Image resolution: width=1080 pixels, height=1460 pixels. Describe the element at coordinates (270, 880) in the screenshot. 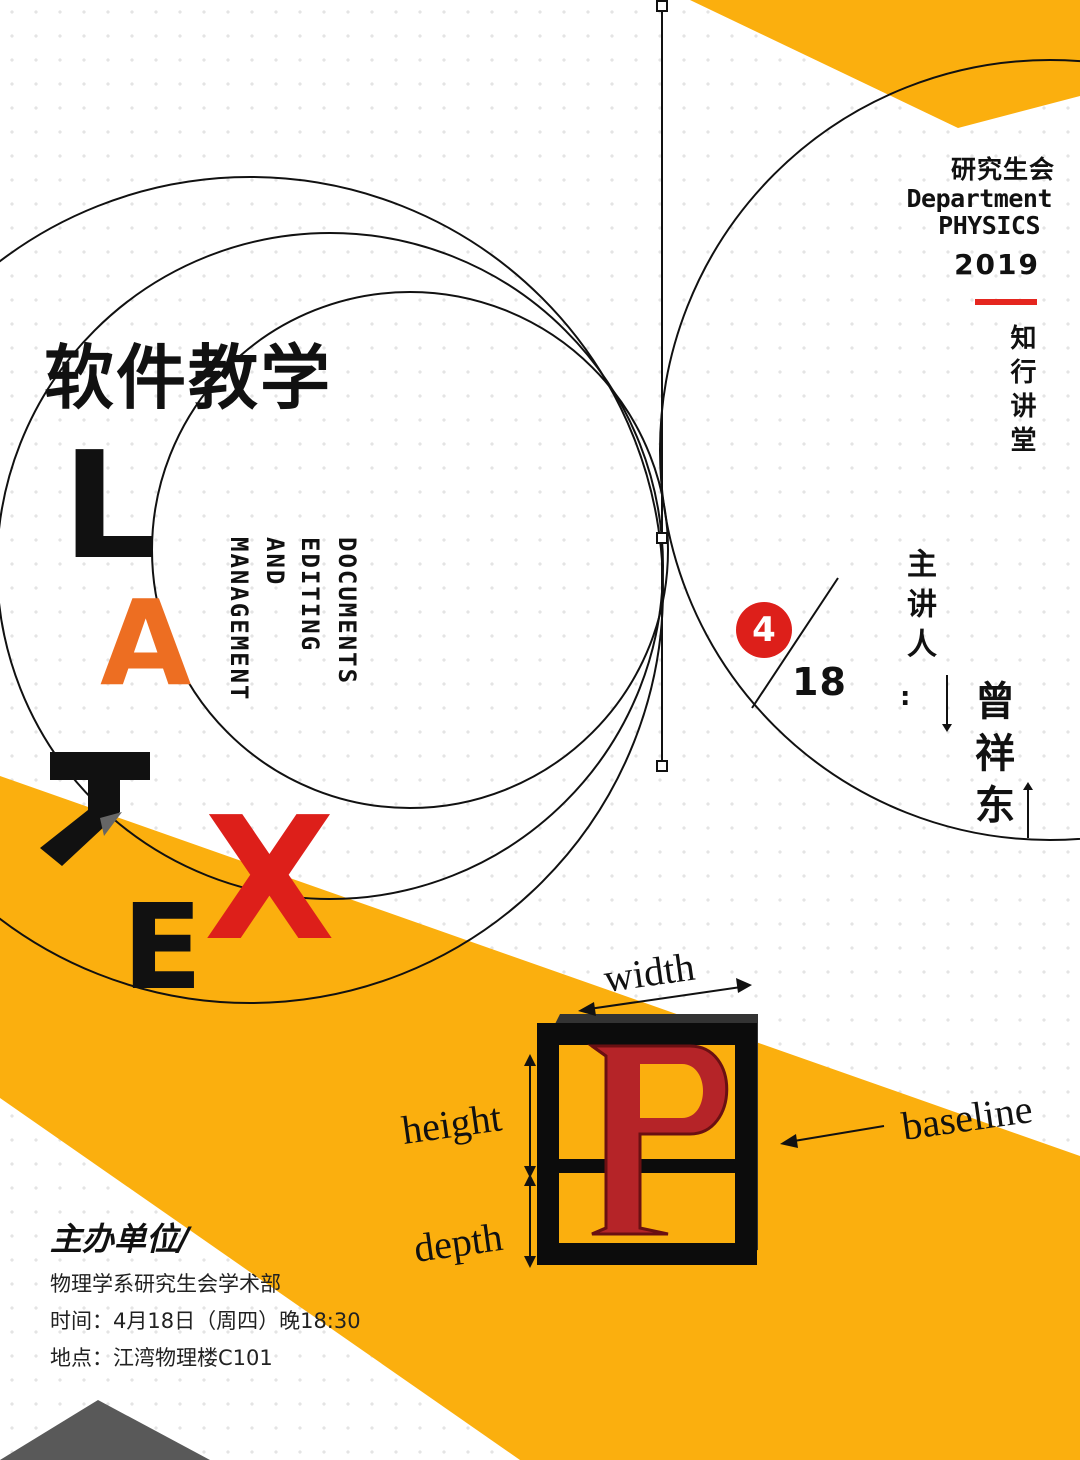

I see `letter-X: X` at that location.